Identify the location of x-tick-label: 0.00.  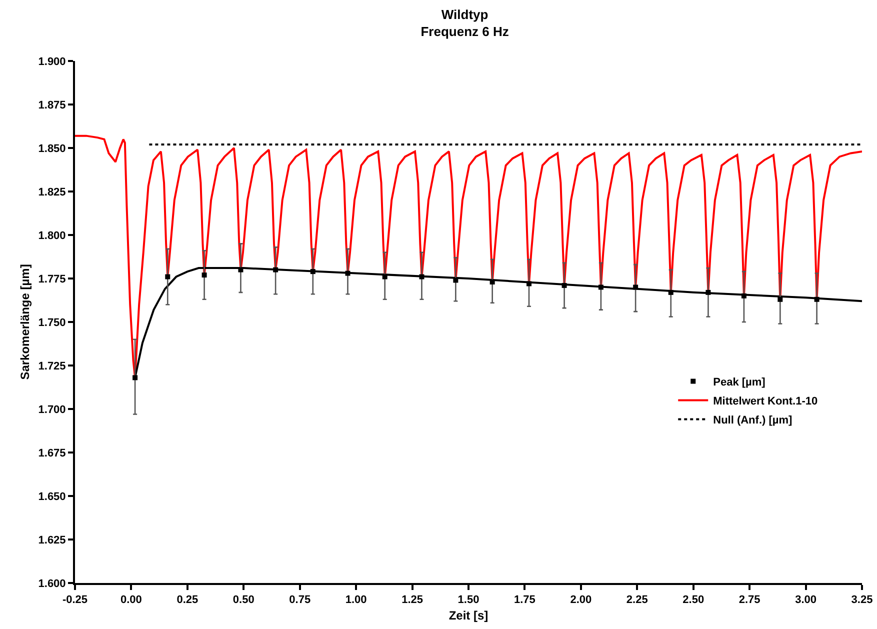
(131, 600).